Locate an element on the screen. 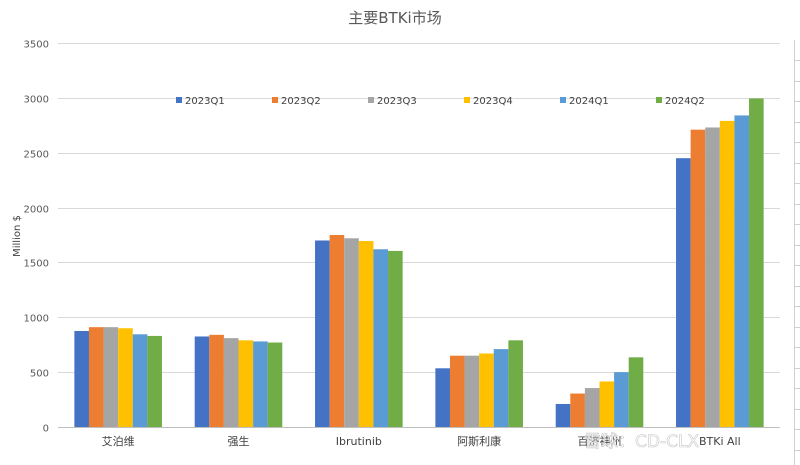  right-edge-marks is located at coordinates (797, 252).